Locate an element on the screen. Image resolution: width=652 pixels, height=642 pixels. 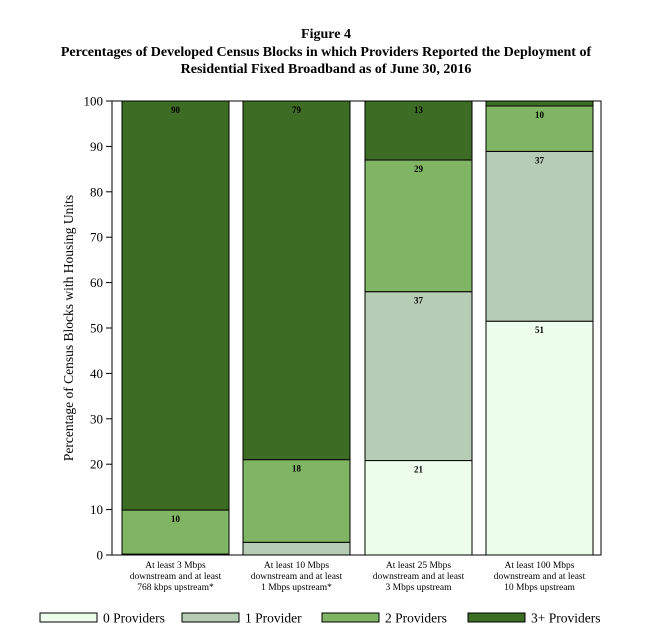
y-tick-label: 0 is located at coordinates (100, 555).